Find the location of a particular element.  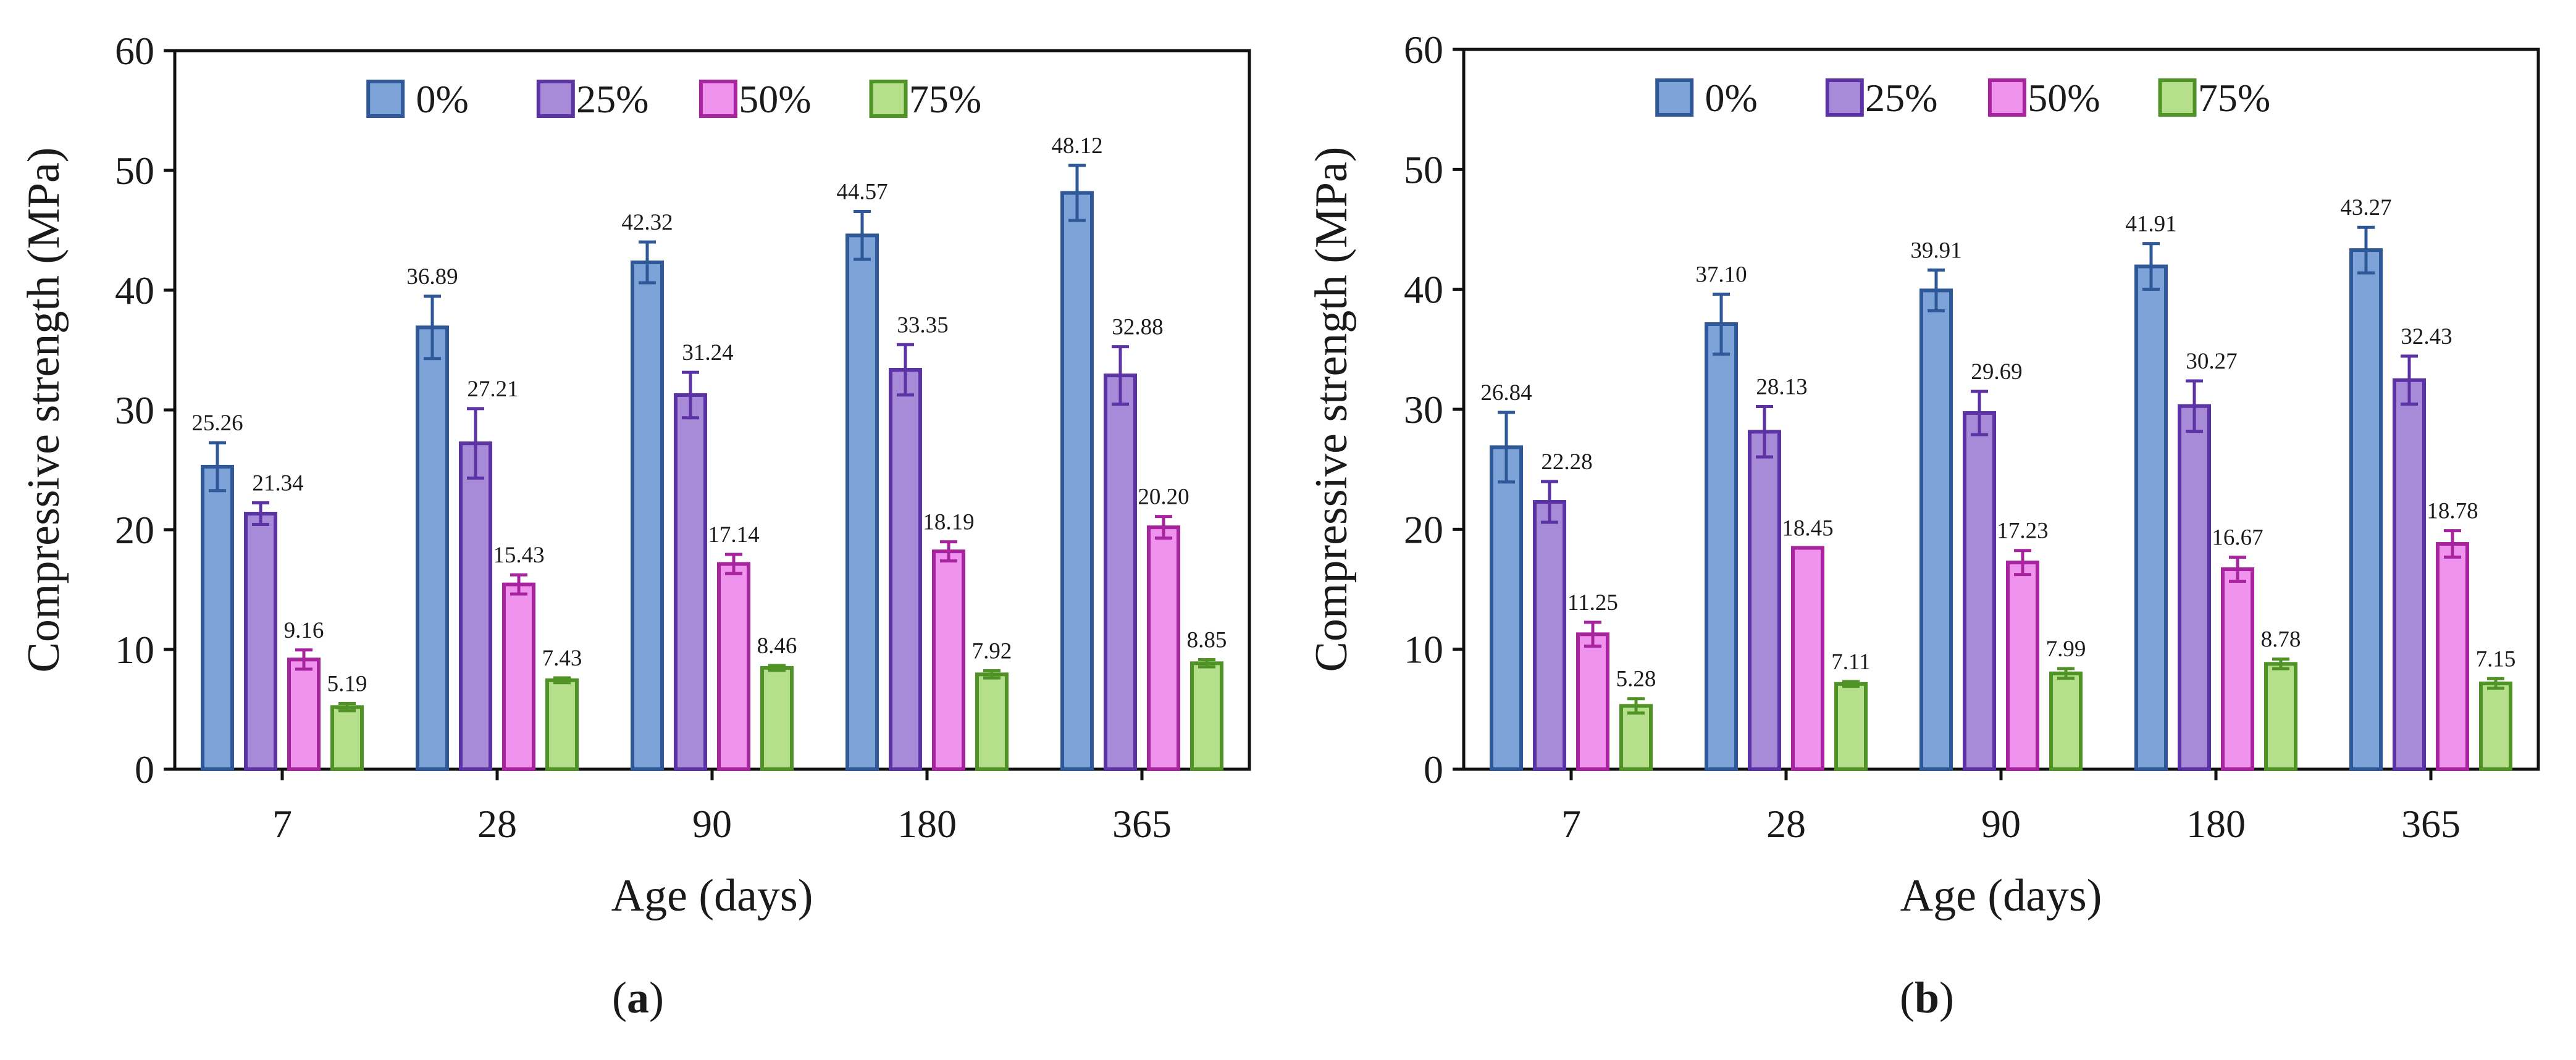

data-label: 36.89 is located at coordinates (432, 277).